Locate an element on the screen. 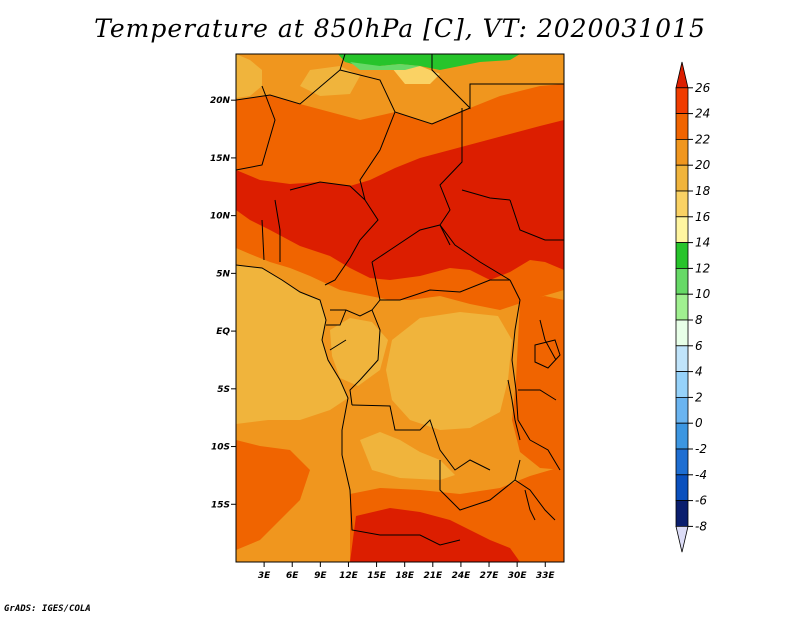  border-gabon is located at coordinates (336, 330).